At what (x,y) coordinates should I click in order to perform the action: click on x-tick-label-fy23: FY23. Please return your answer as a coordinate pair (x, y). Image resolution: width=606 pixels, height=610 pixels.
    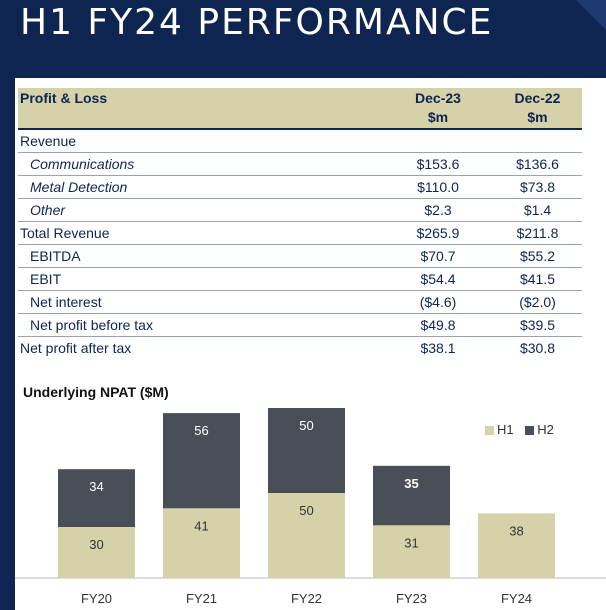
    Looking at the image, I should click on (411, 598).